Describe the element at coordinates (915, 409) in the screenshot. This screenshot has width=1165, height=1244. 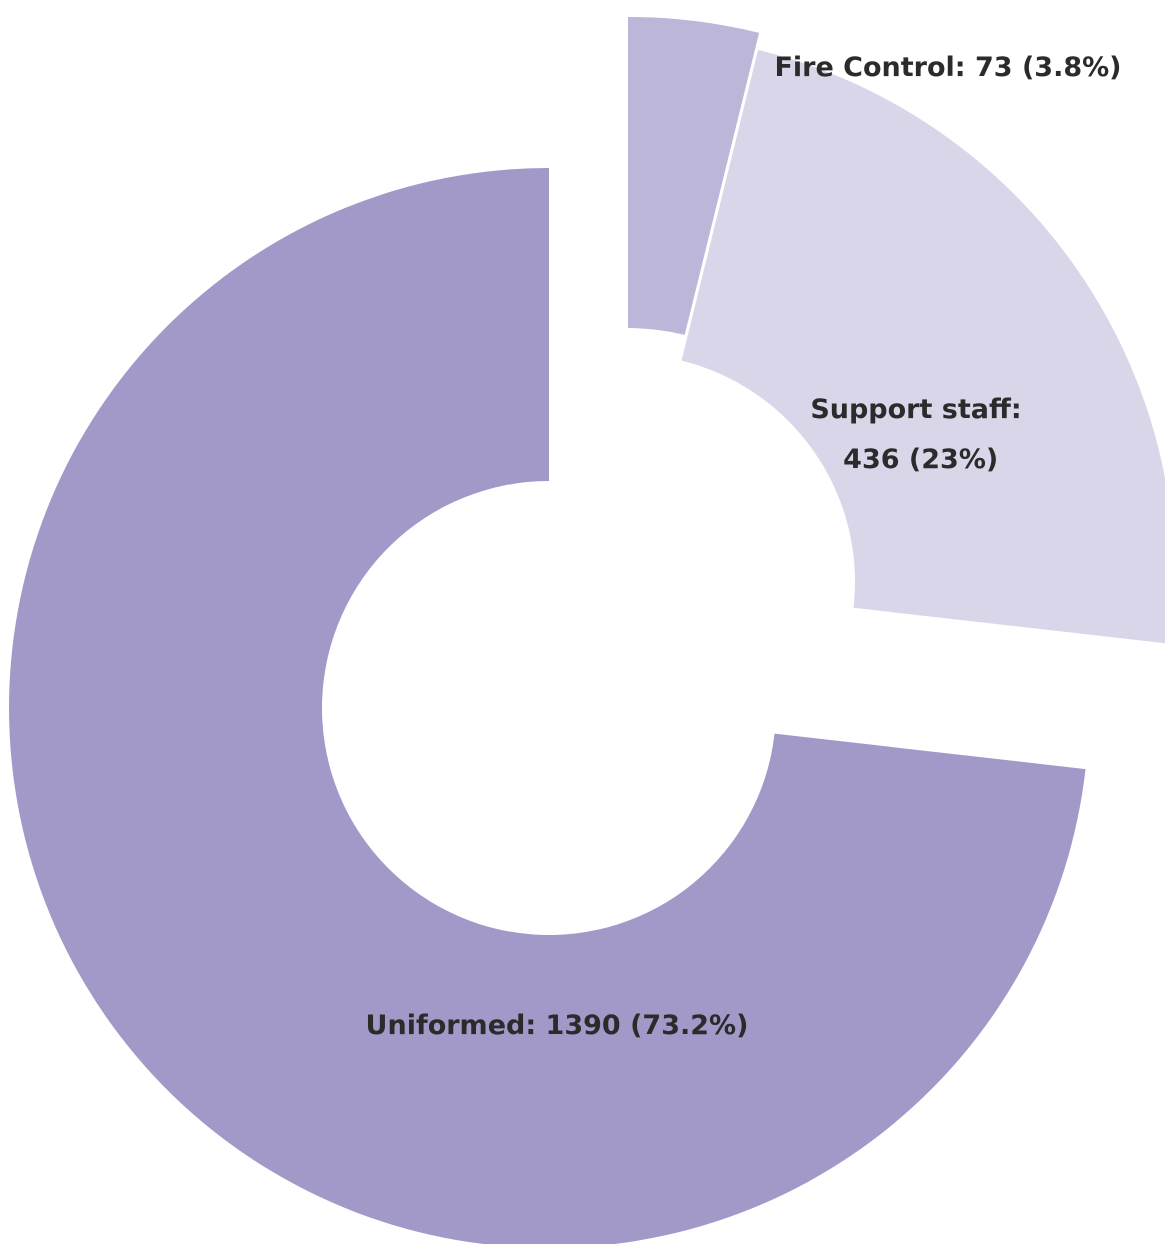
I see `label-line: Support staff:` at that location.